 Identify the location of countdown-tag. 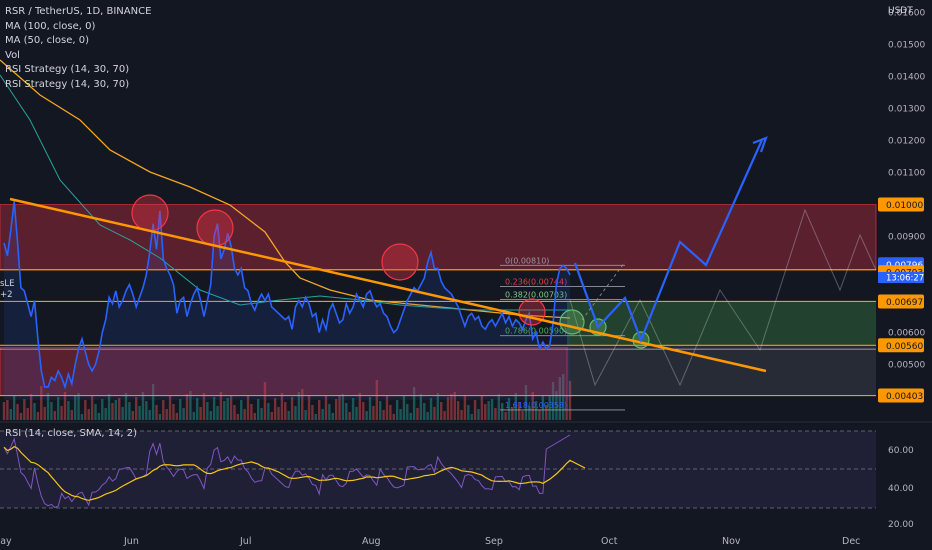
(901, 277).